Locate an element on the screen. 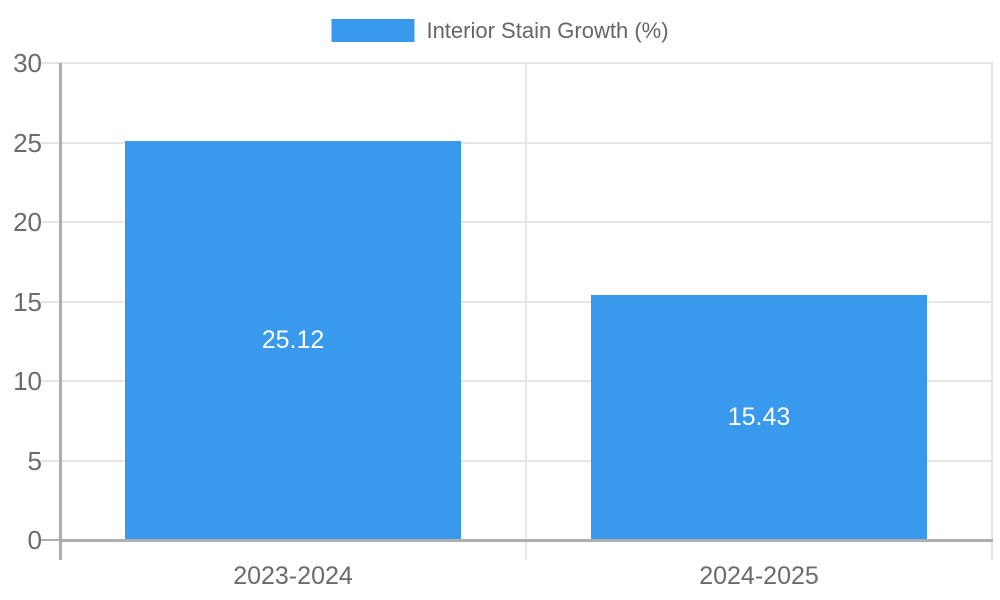 The image size is (1000, 600). bar-value-label: 25.12 is located at coordinates (293, 340).